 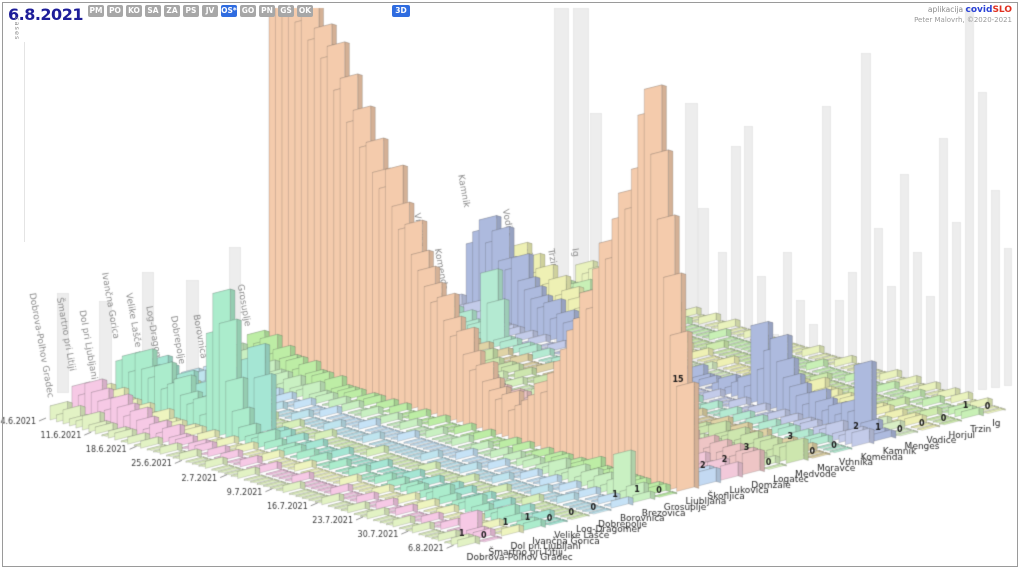 What do you see at coordinates (17, 29) in the screenshot?
I see `y-axis-label: cases` at bounding box center [17, 29].